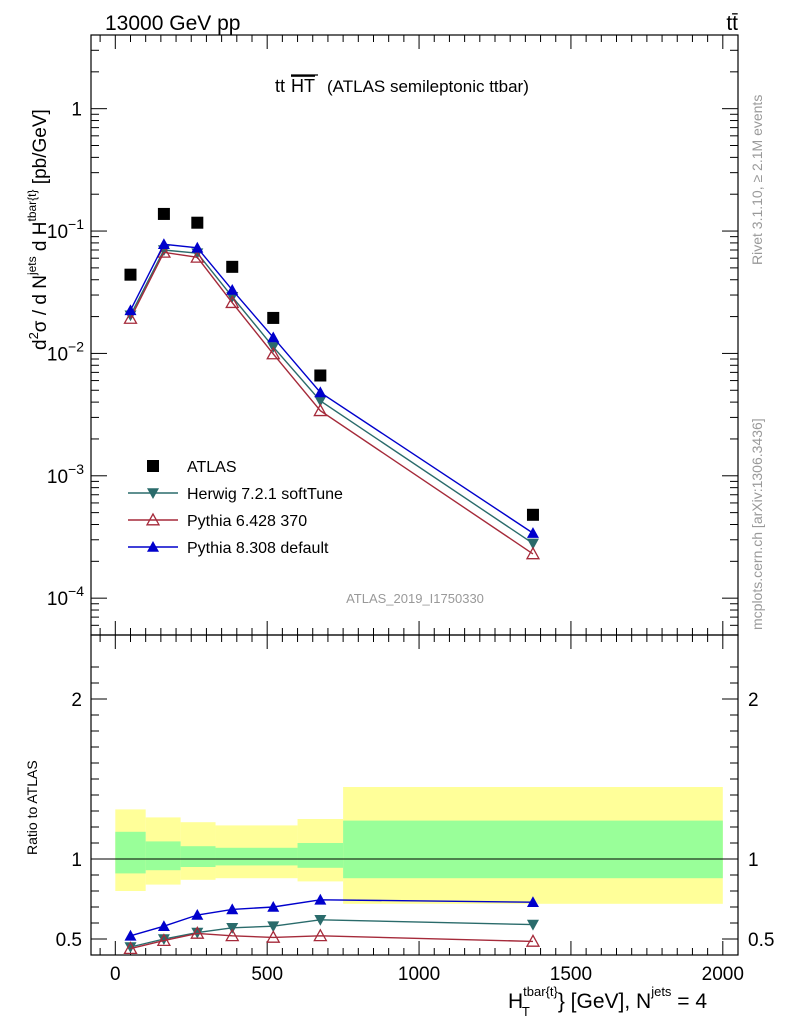 This screenshot has height=1024, width=786. I want to click on main-y-tick-label: 10⁻³, so click(65, 474).